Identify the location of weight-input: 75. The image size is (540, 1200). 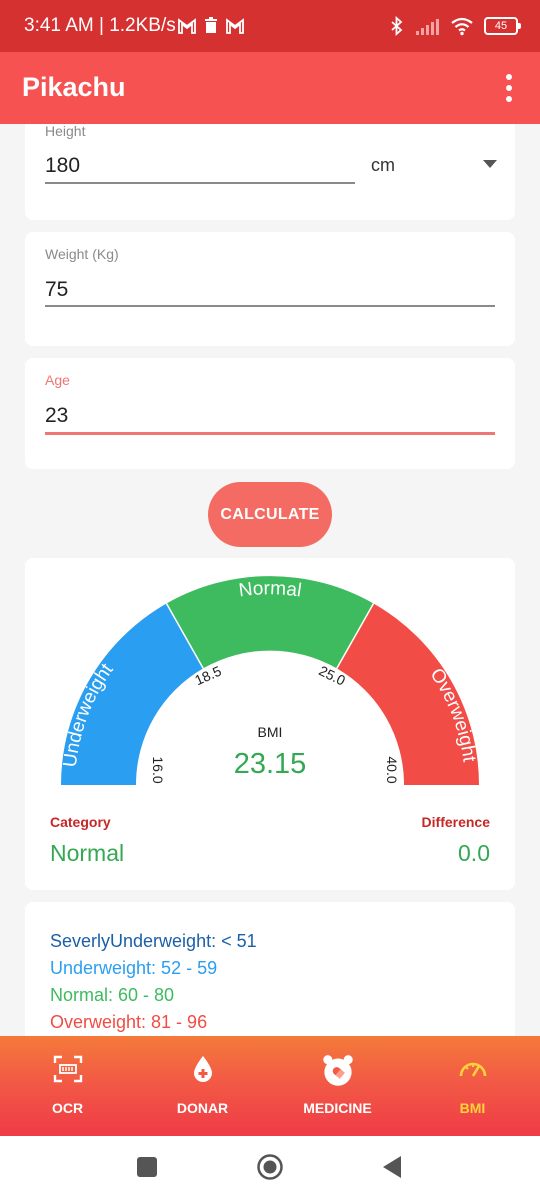
(57, 289).